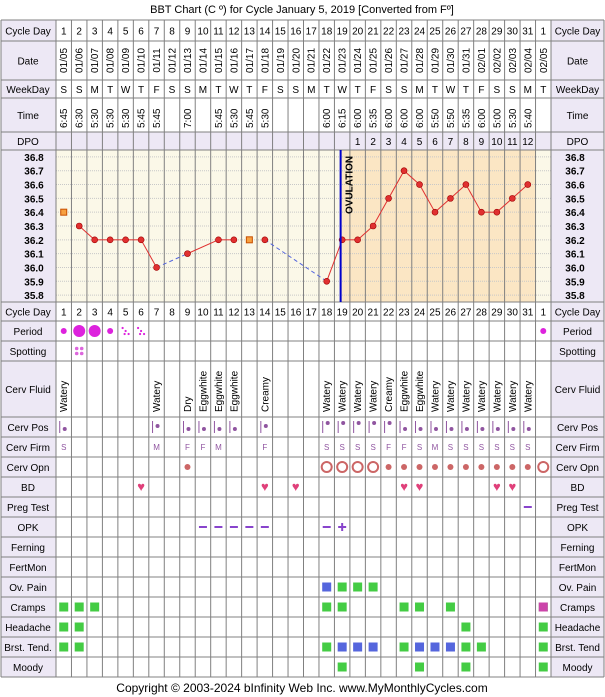  I want to click on cycle-day-label: 13, so click(250, 32).